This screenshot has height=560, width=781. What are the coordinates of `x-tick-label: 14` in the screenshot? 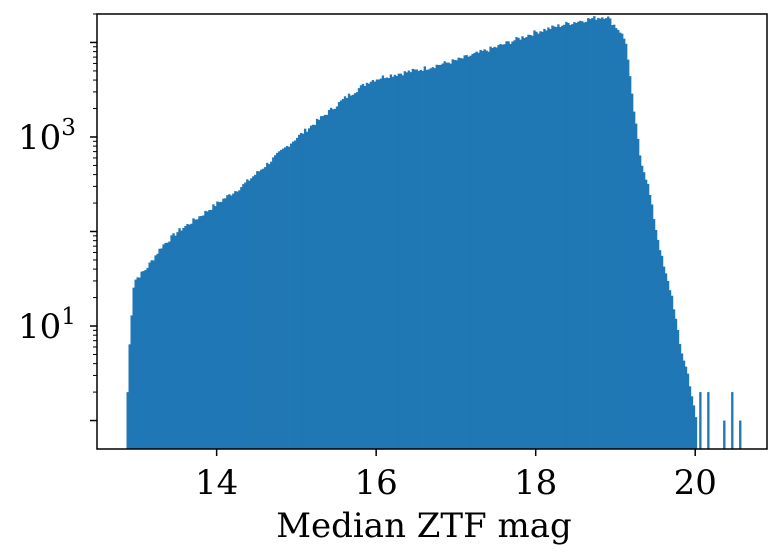 It's located at (216, 483).